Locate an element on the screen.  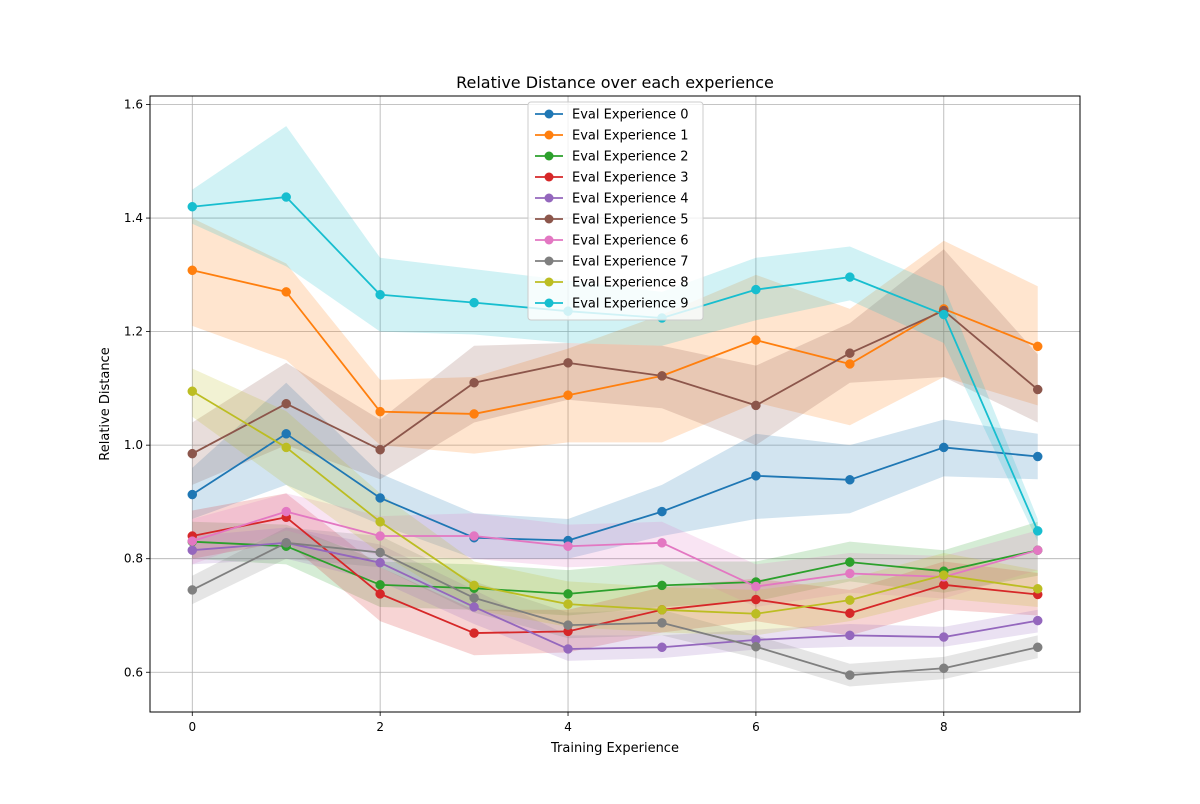
y-tick-label: 0.8 is located at coordinates (133, 559).